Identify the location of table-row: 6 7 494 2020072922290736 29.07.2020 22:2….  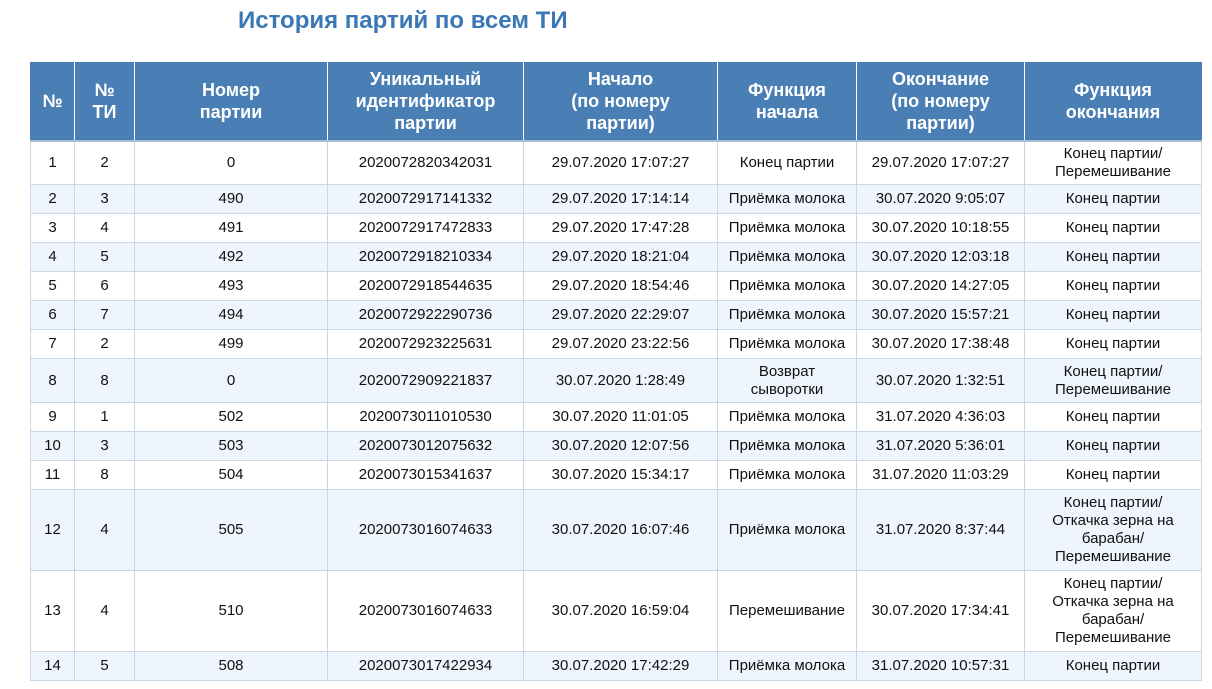
(616, 315).